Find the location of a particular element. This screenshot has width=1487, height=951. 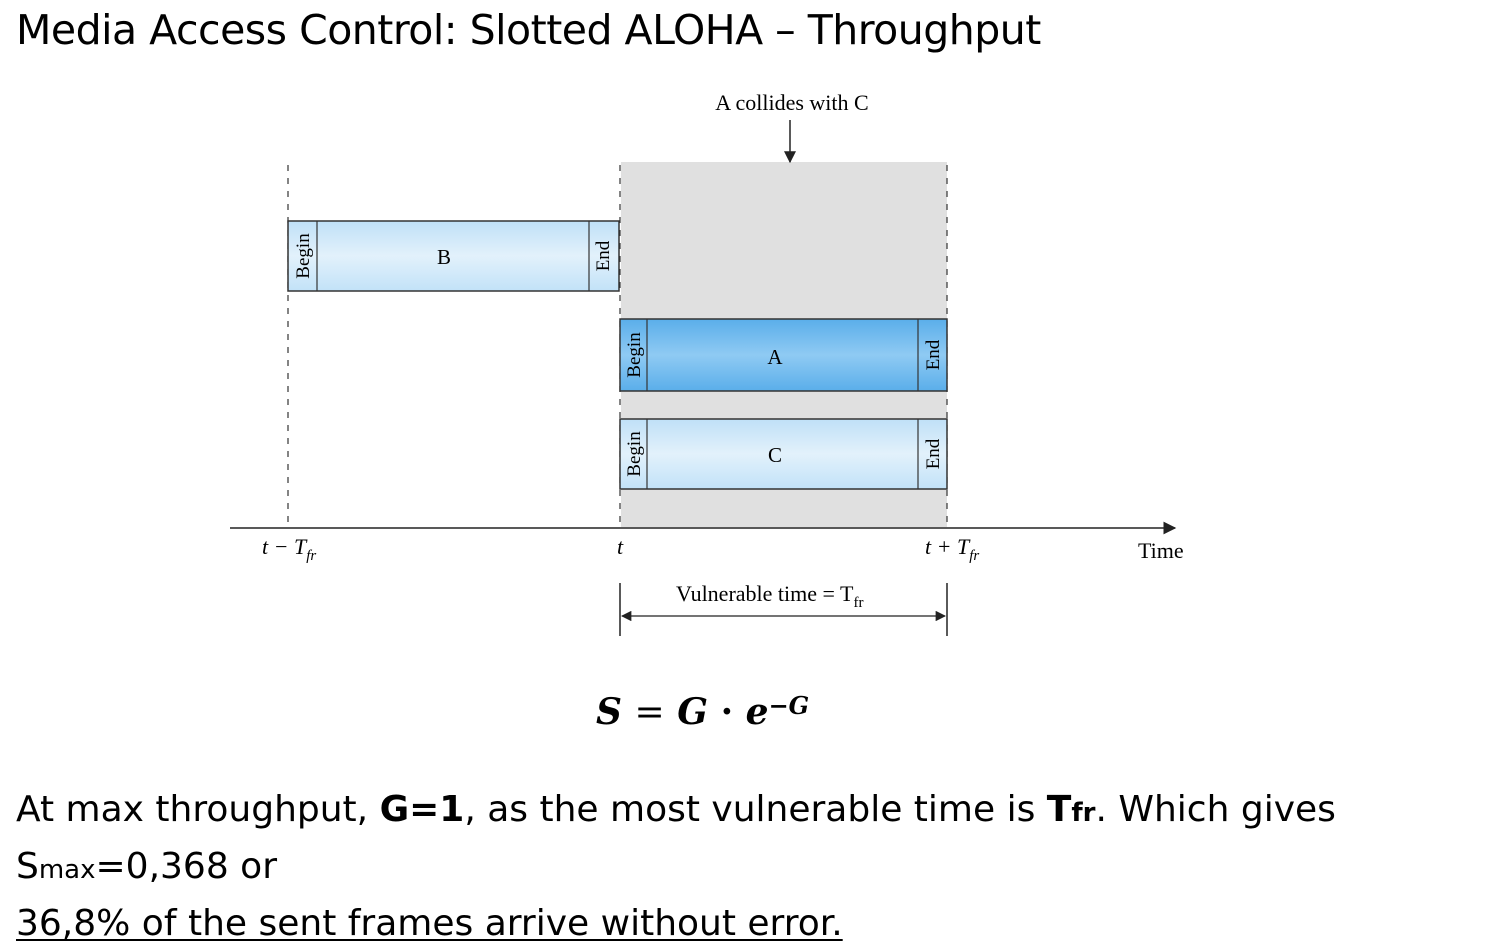

frame-a: Begin A End is located at coordinates (783, 355).